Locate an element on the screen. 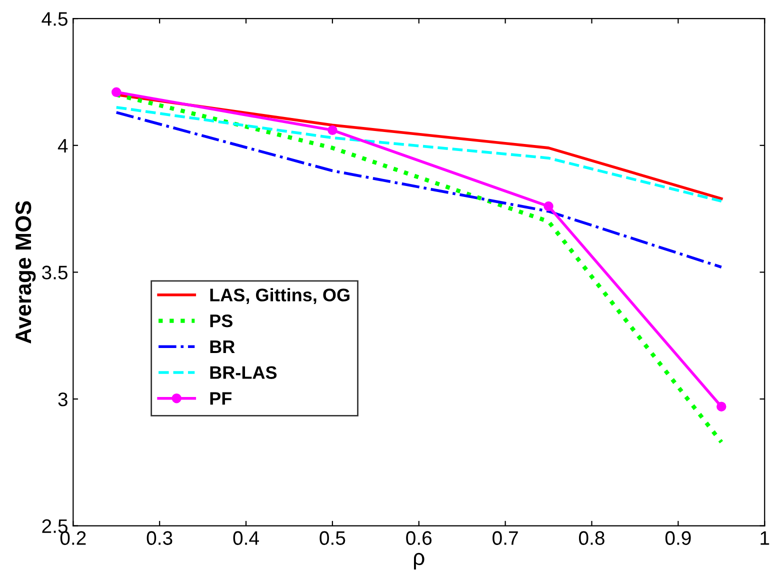 This screenshot has width=770, height=581. x-tick-label: 0.7 is located at coordinates (505, 538).